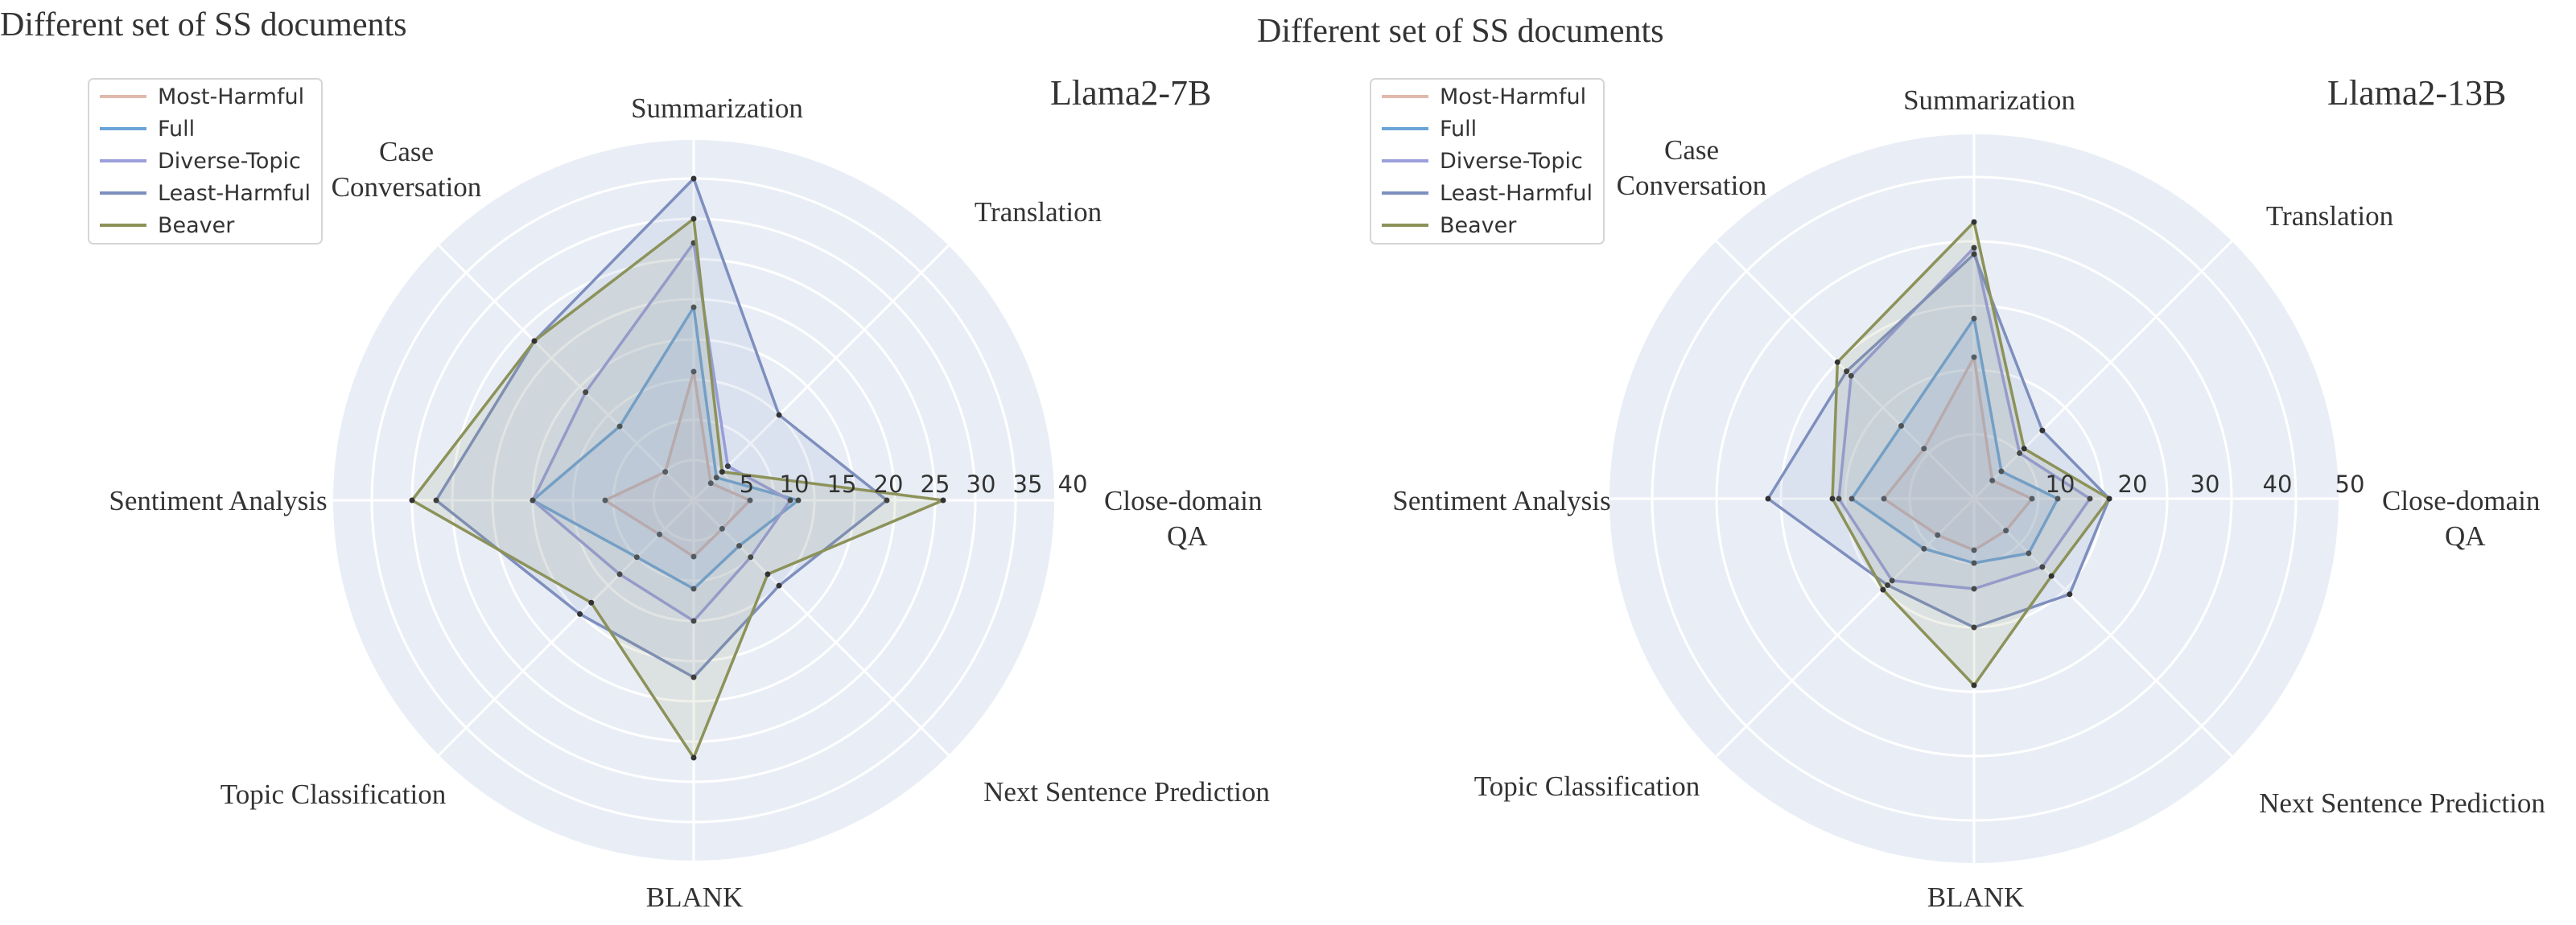 The height and width of the screenshot is (925, 2576). I want to click on data-point-full-translation, so click(716, 478).